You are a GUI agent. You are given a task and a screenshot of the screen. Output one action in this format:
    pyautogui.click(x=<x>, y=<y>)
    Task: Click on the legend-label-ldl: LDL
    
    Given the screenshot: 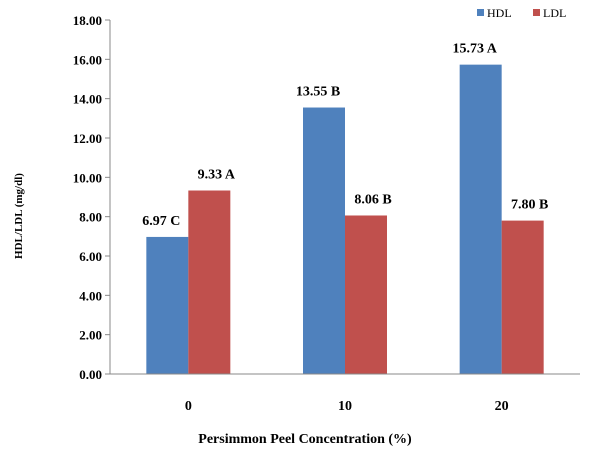 What is the action you would take?
    pyautogui.click(x=554, y=13)
    